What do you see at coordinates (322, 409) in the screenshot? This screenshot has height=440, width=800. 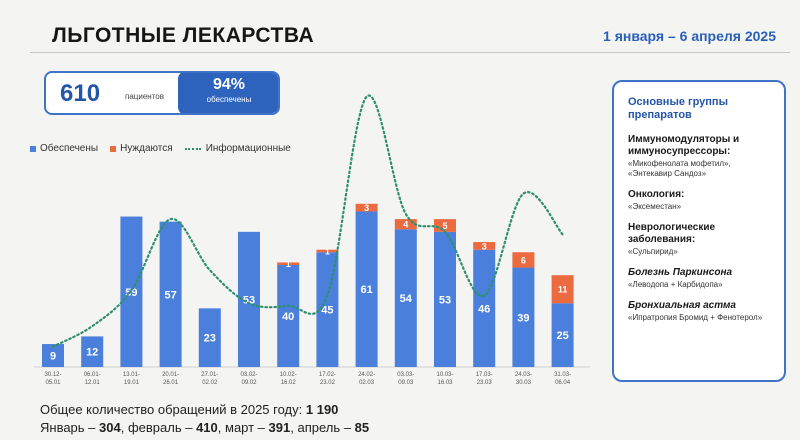 I see `total-requests-value: 1 190` at bounding box center [322, 409].